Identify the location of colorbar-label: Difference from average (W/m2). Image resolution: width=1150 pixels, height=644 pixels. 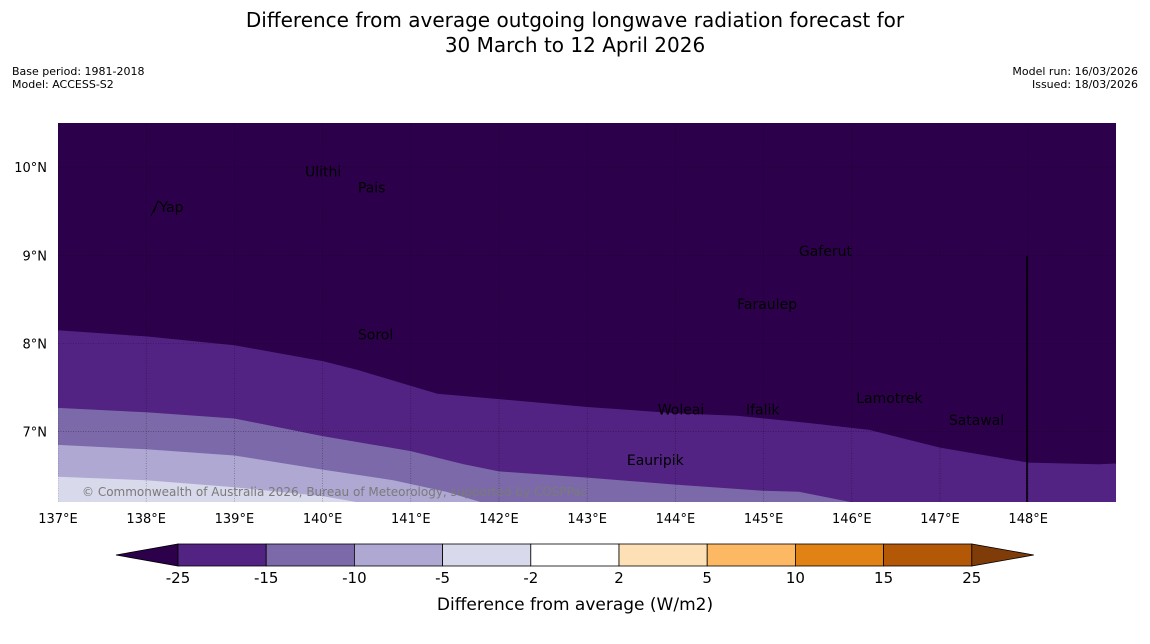
(575, 605).